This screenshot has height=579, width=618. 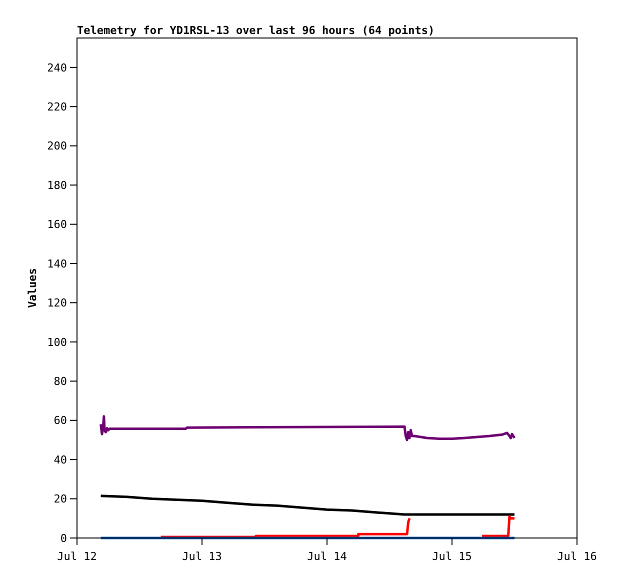 What do you see at coordinates (57, 225) in the screenshot?
I see `y-tick-label: 160` at bounding box center [57, 225].